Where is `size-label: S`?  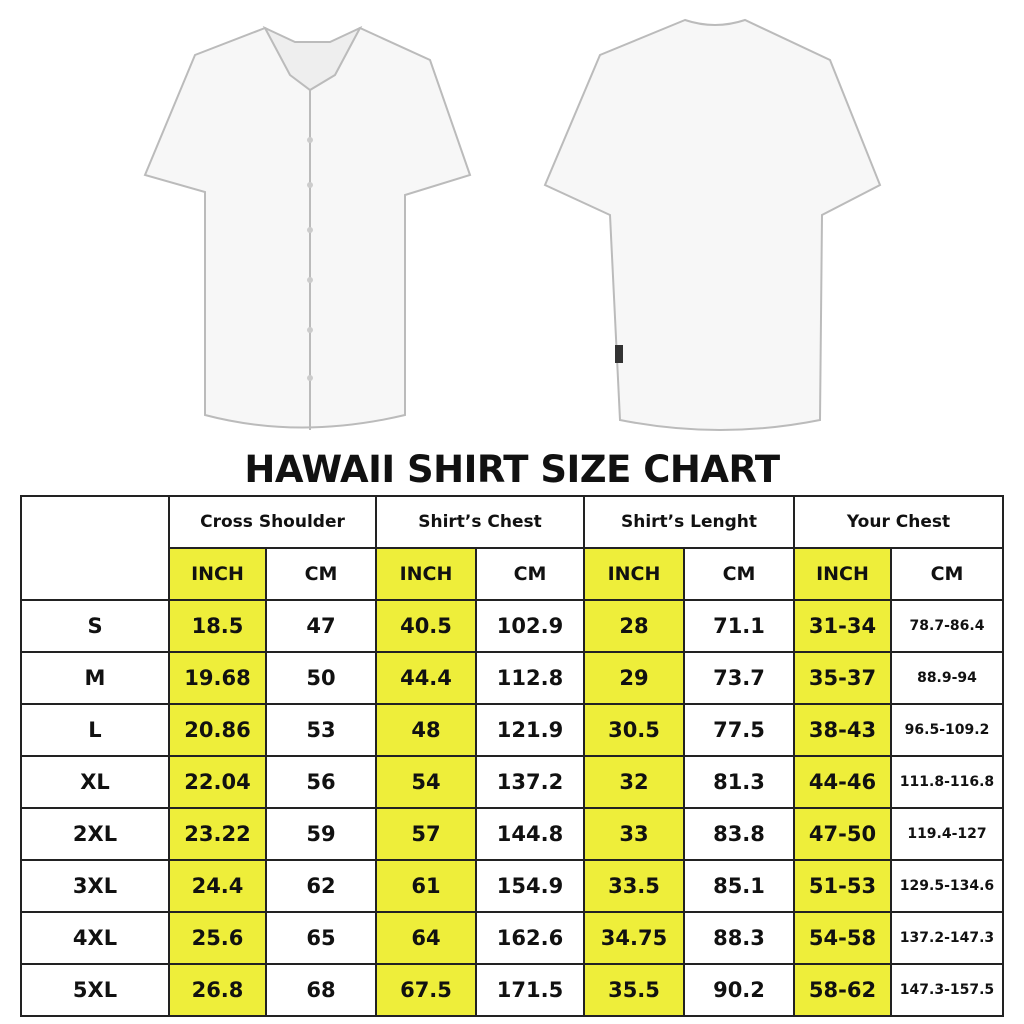
size-label: S is located at coordinates (95, 626).